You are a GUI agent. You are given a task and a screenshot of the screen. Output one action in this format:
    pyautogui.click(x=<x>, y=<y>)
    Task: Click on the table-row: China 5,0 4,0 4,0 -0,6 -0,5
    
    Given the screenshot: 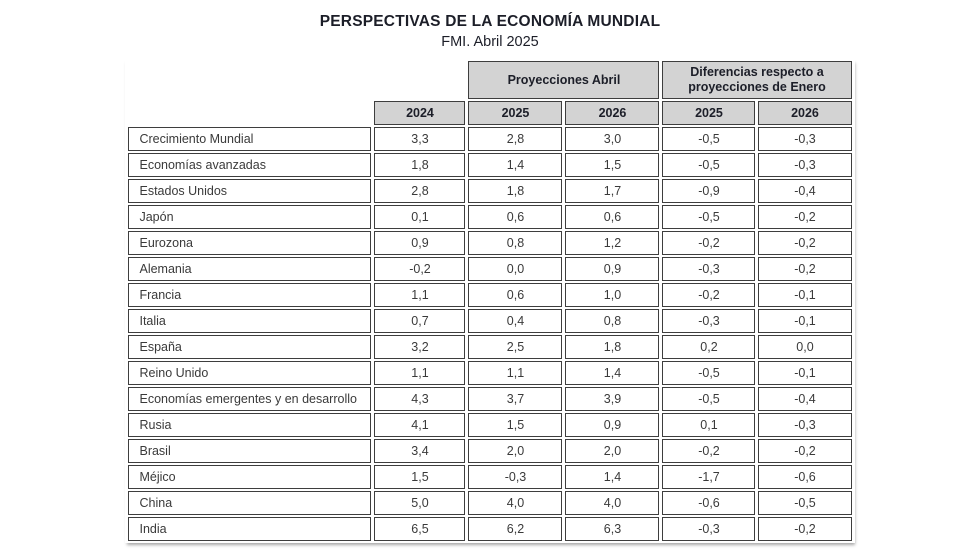 What is the action you would take?
    pyautogui.click(x=490, y=503)
    